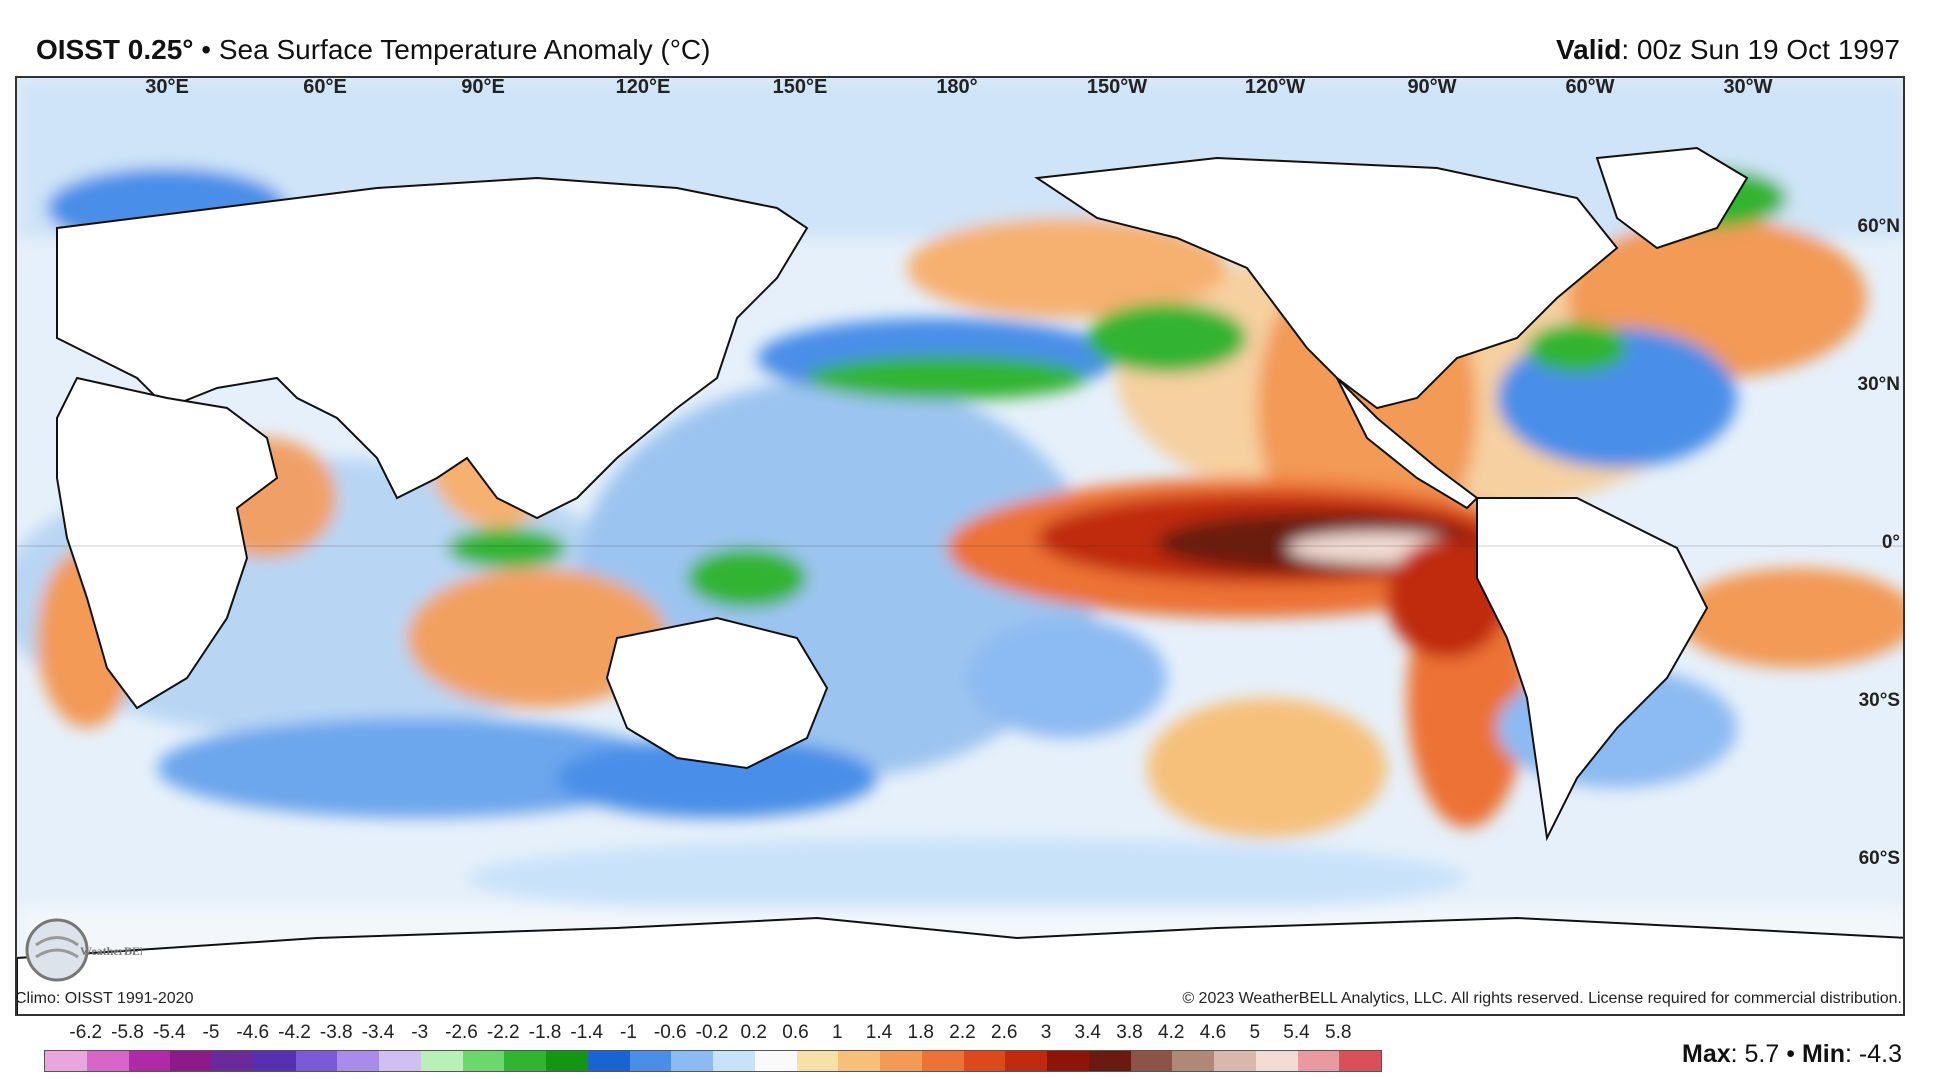 The width and height of the screenshot is (1936, 1079). I want to click on valid-time: Valid: 00z Sun 19 Oct 1997, so click(1728, 50).